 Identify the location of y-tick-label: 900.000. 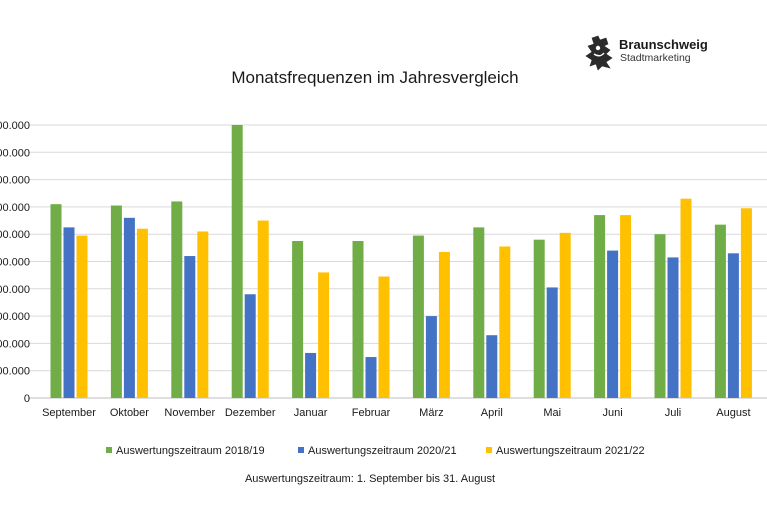
(15, 153).